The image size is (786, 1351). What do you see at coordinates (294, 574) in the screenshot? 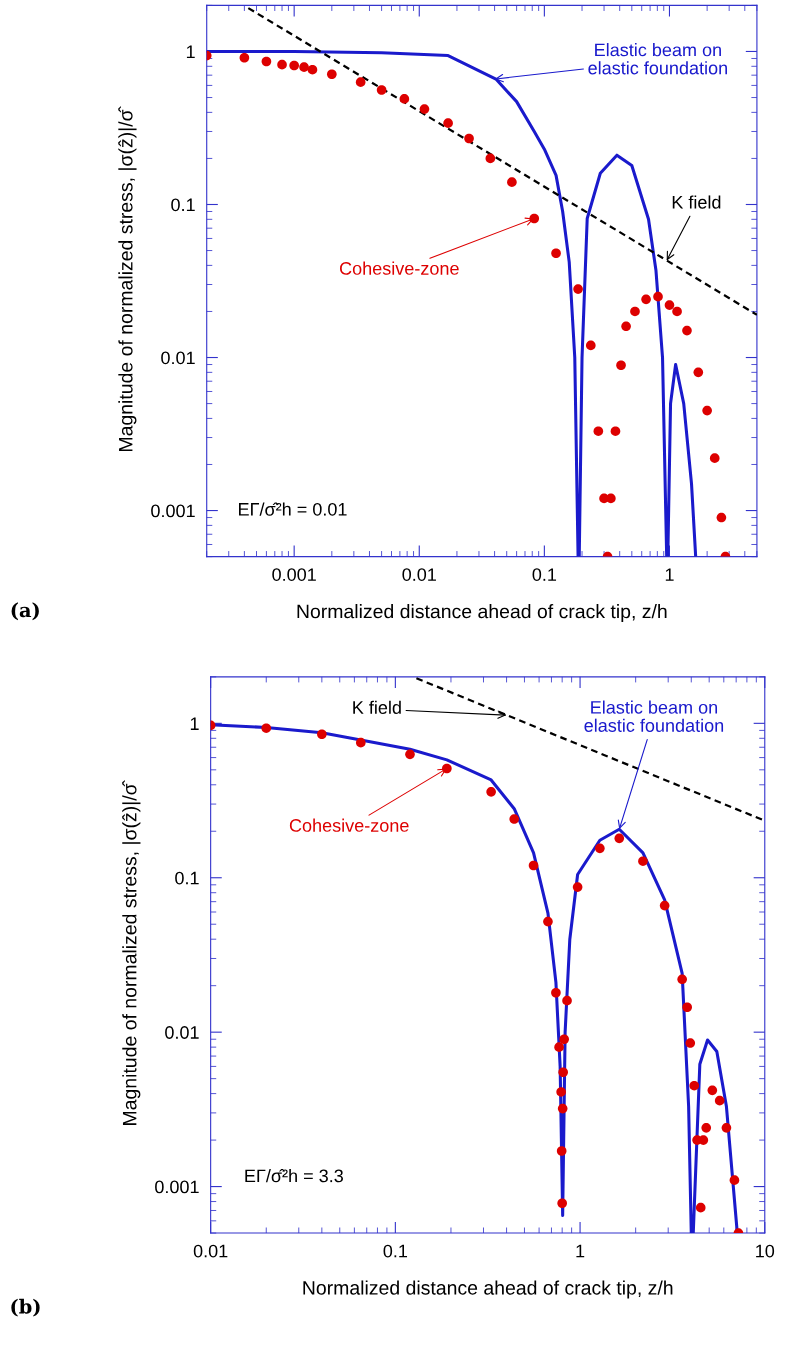
I see `x-tick-label: 0.001` at bounding box center [294, 574].